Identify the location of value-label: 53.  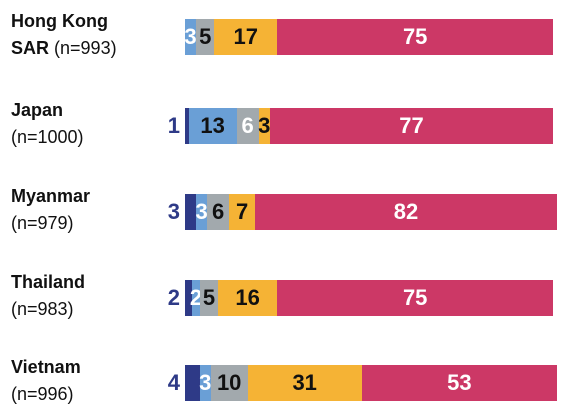
(459, 382).